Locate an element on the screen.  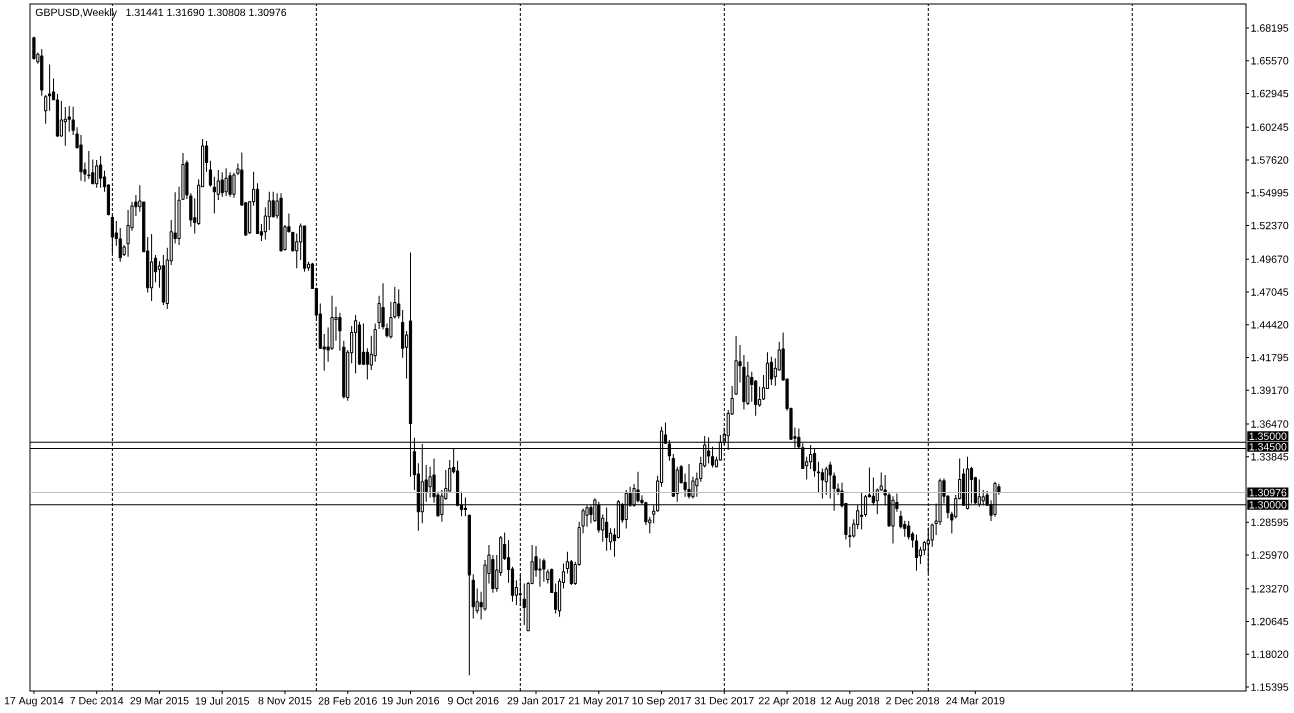
x-tick-label: 21 May 2017 is located at coordinates (598, 701).